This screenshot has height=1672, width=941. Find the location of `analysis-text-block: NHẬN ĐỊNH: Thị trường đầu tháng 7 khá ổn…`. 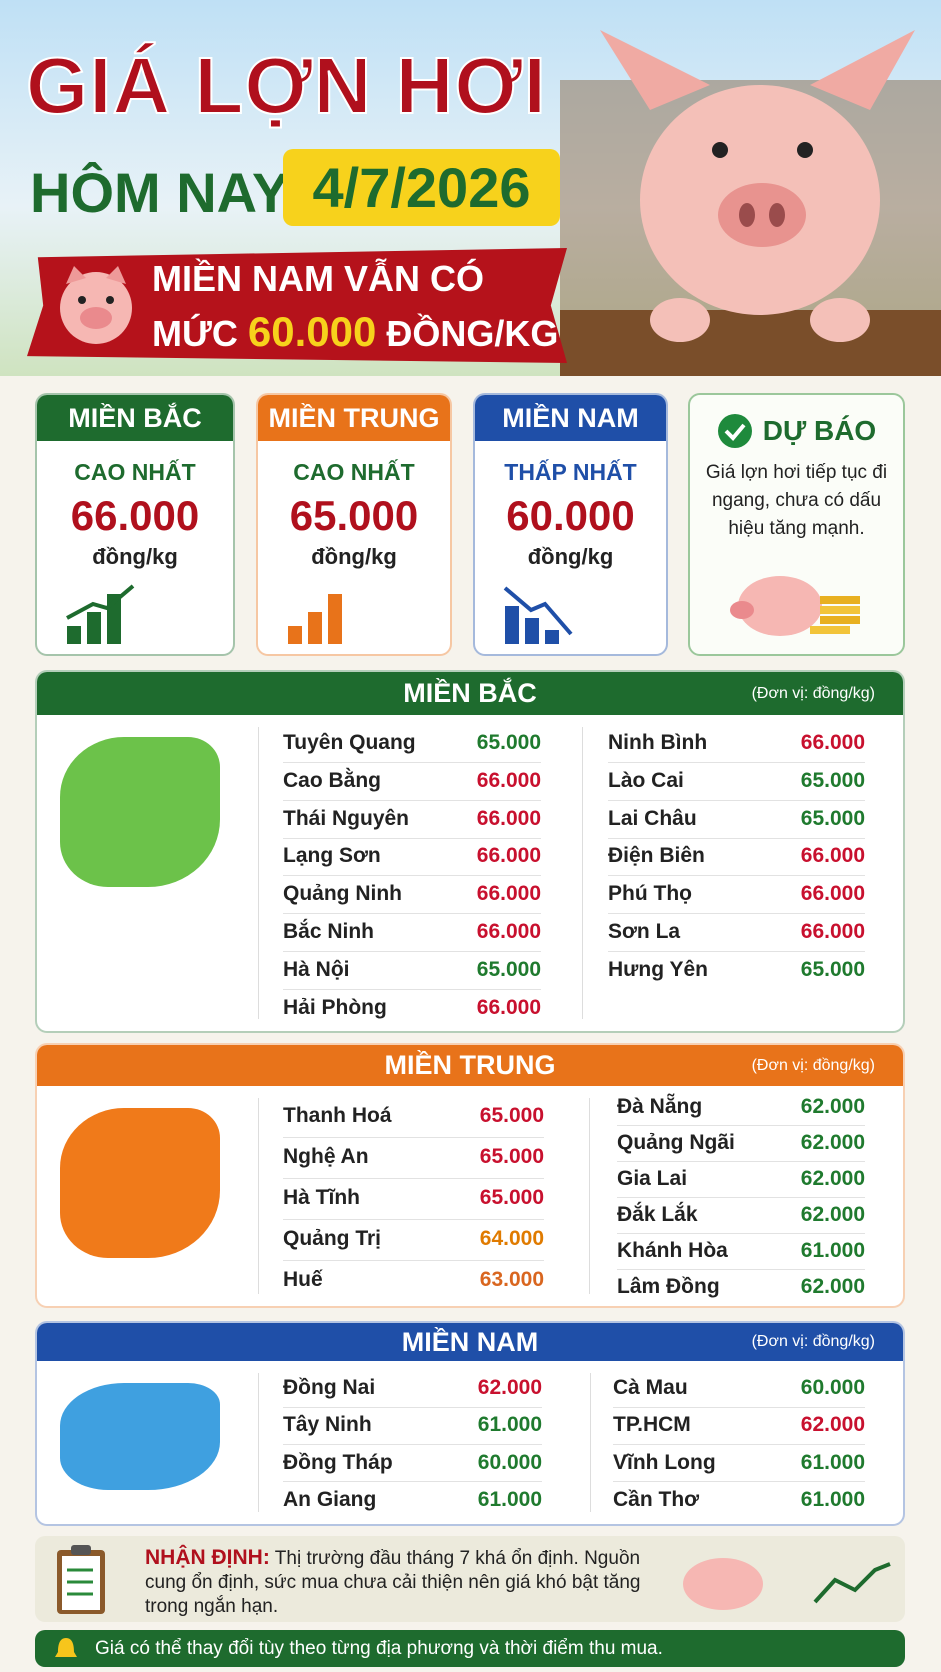

analysis-text-block: NHẬN ĐỊNH: Thị trường đầu tháng 7 khá ổn… is located at coordinates (405, 1582).